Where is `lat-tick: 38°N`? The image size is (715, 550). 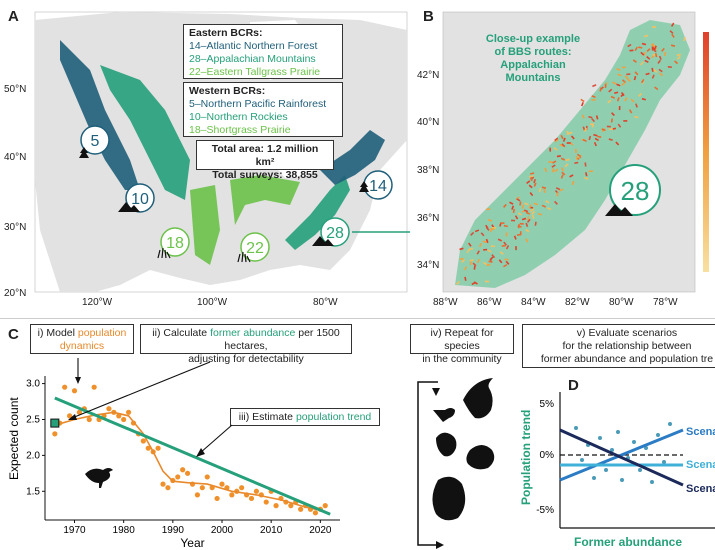
lat-tick: 38°N is located at coordinates (428, 170).